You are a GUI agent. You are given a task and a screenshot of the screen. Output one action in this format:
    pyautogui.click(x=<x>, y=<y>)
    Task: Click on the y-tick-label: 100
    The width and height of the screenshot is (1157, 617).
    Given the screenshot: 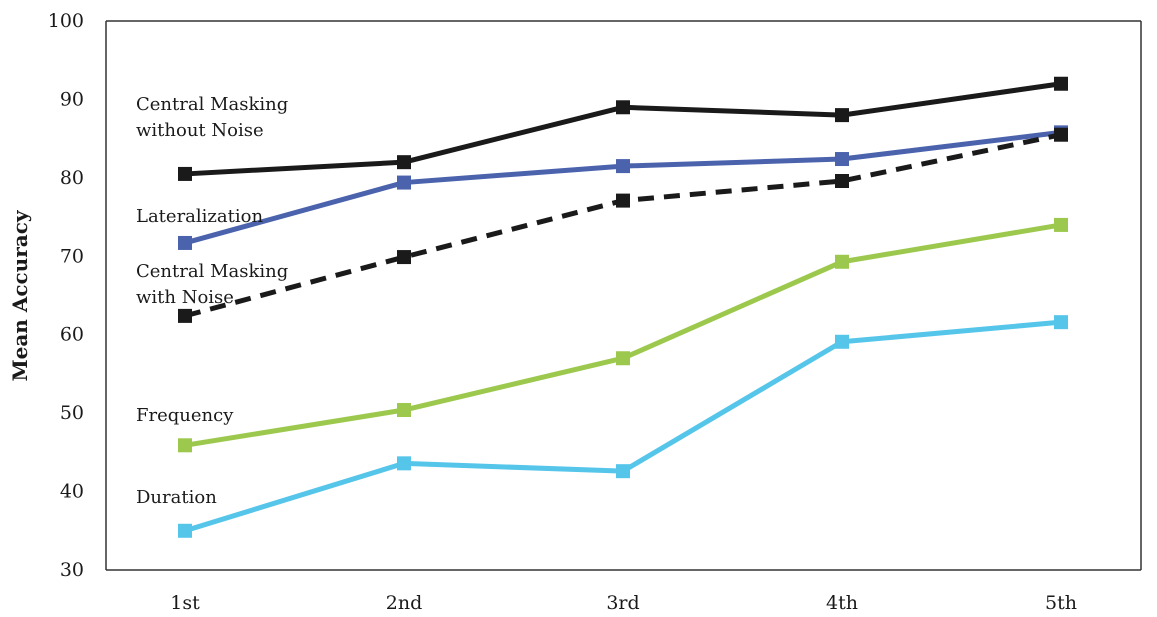 What is the action you would take?
    pyautogui.click(x=66, y=21)
    